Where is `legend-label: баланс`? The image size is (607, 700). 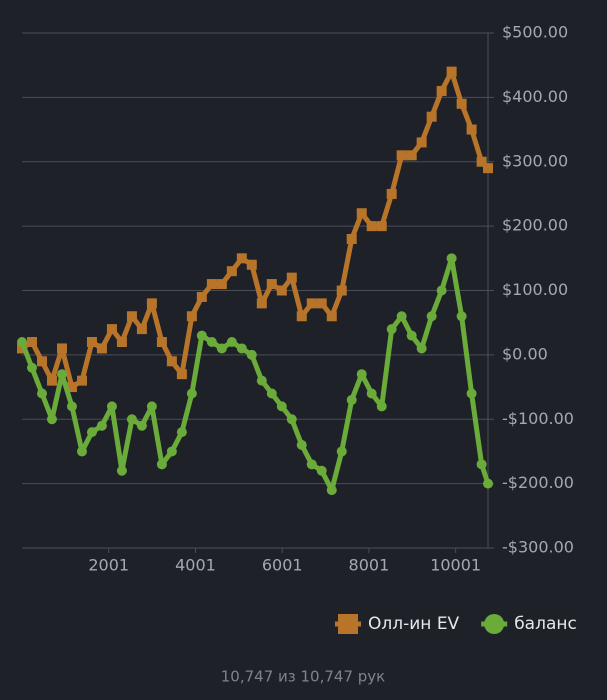
legend-label: баланс is located at coordinates (545, 624).